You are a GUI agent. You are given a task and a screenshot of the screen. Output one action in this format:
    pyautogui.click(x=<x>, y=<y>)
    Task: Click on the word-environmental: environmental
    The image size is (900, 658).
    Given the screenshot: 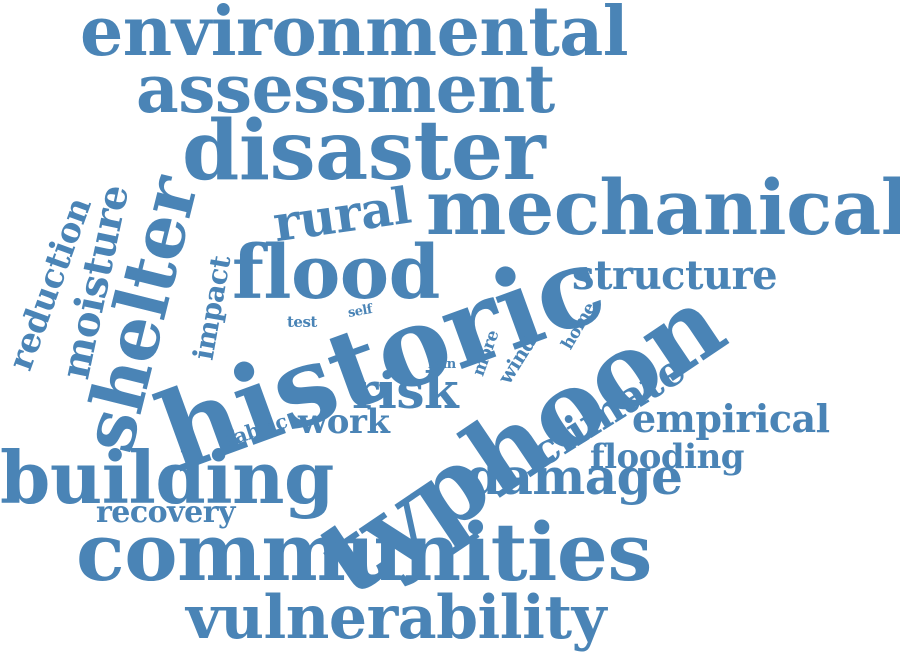 What is the action you would take?
    pyautogui.click(x=354, y=36)
    